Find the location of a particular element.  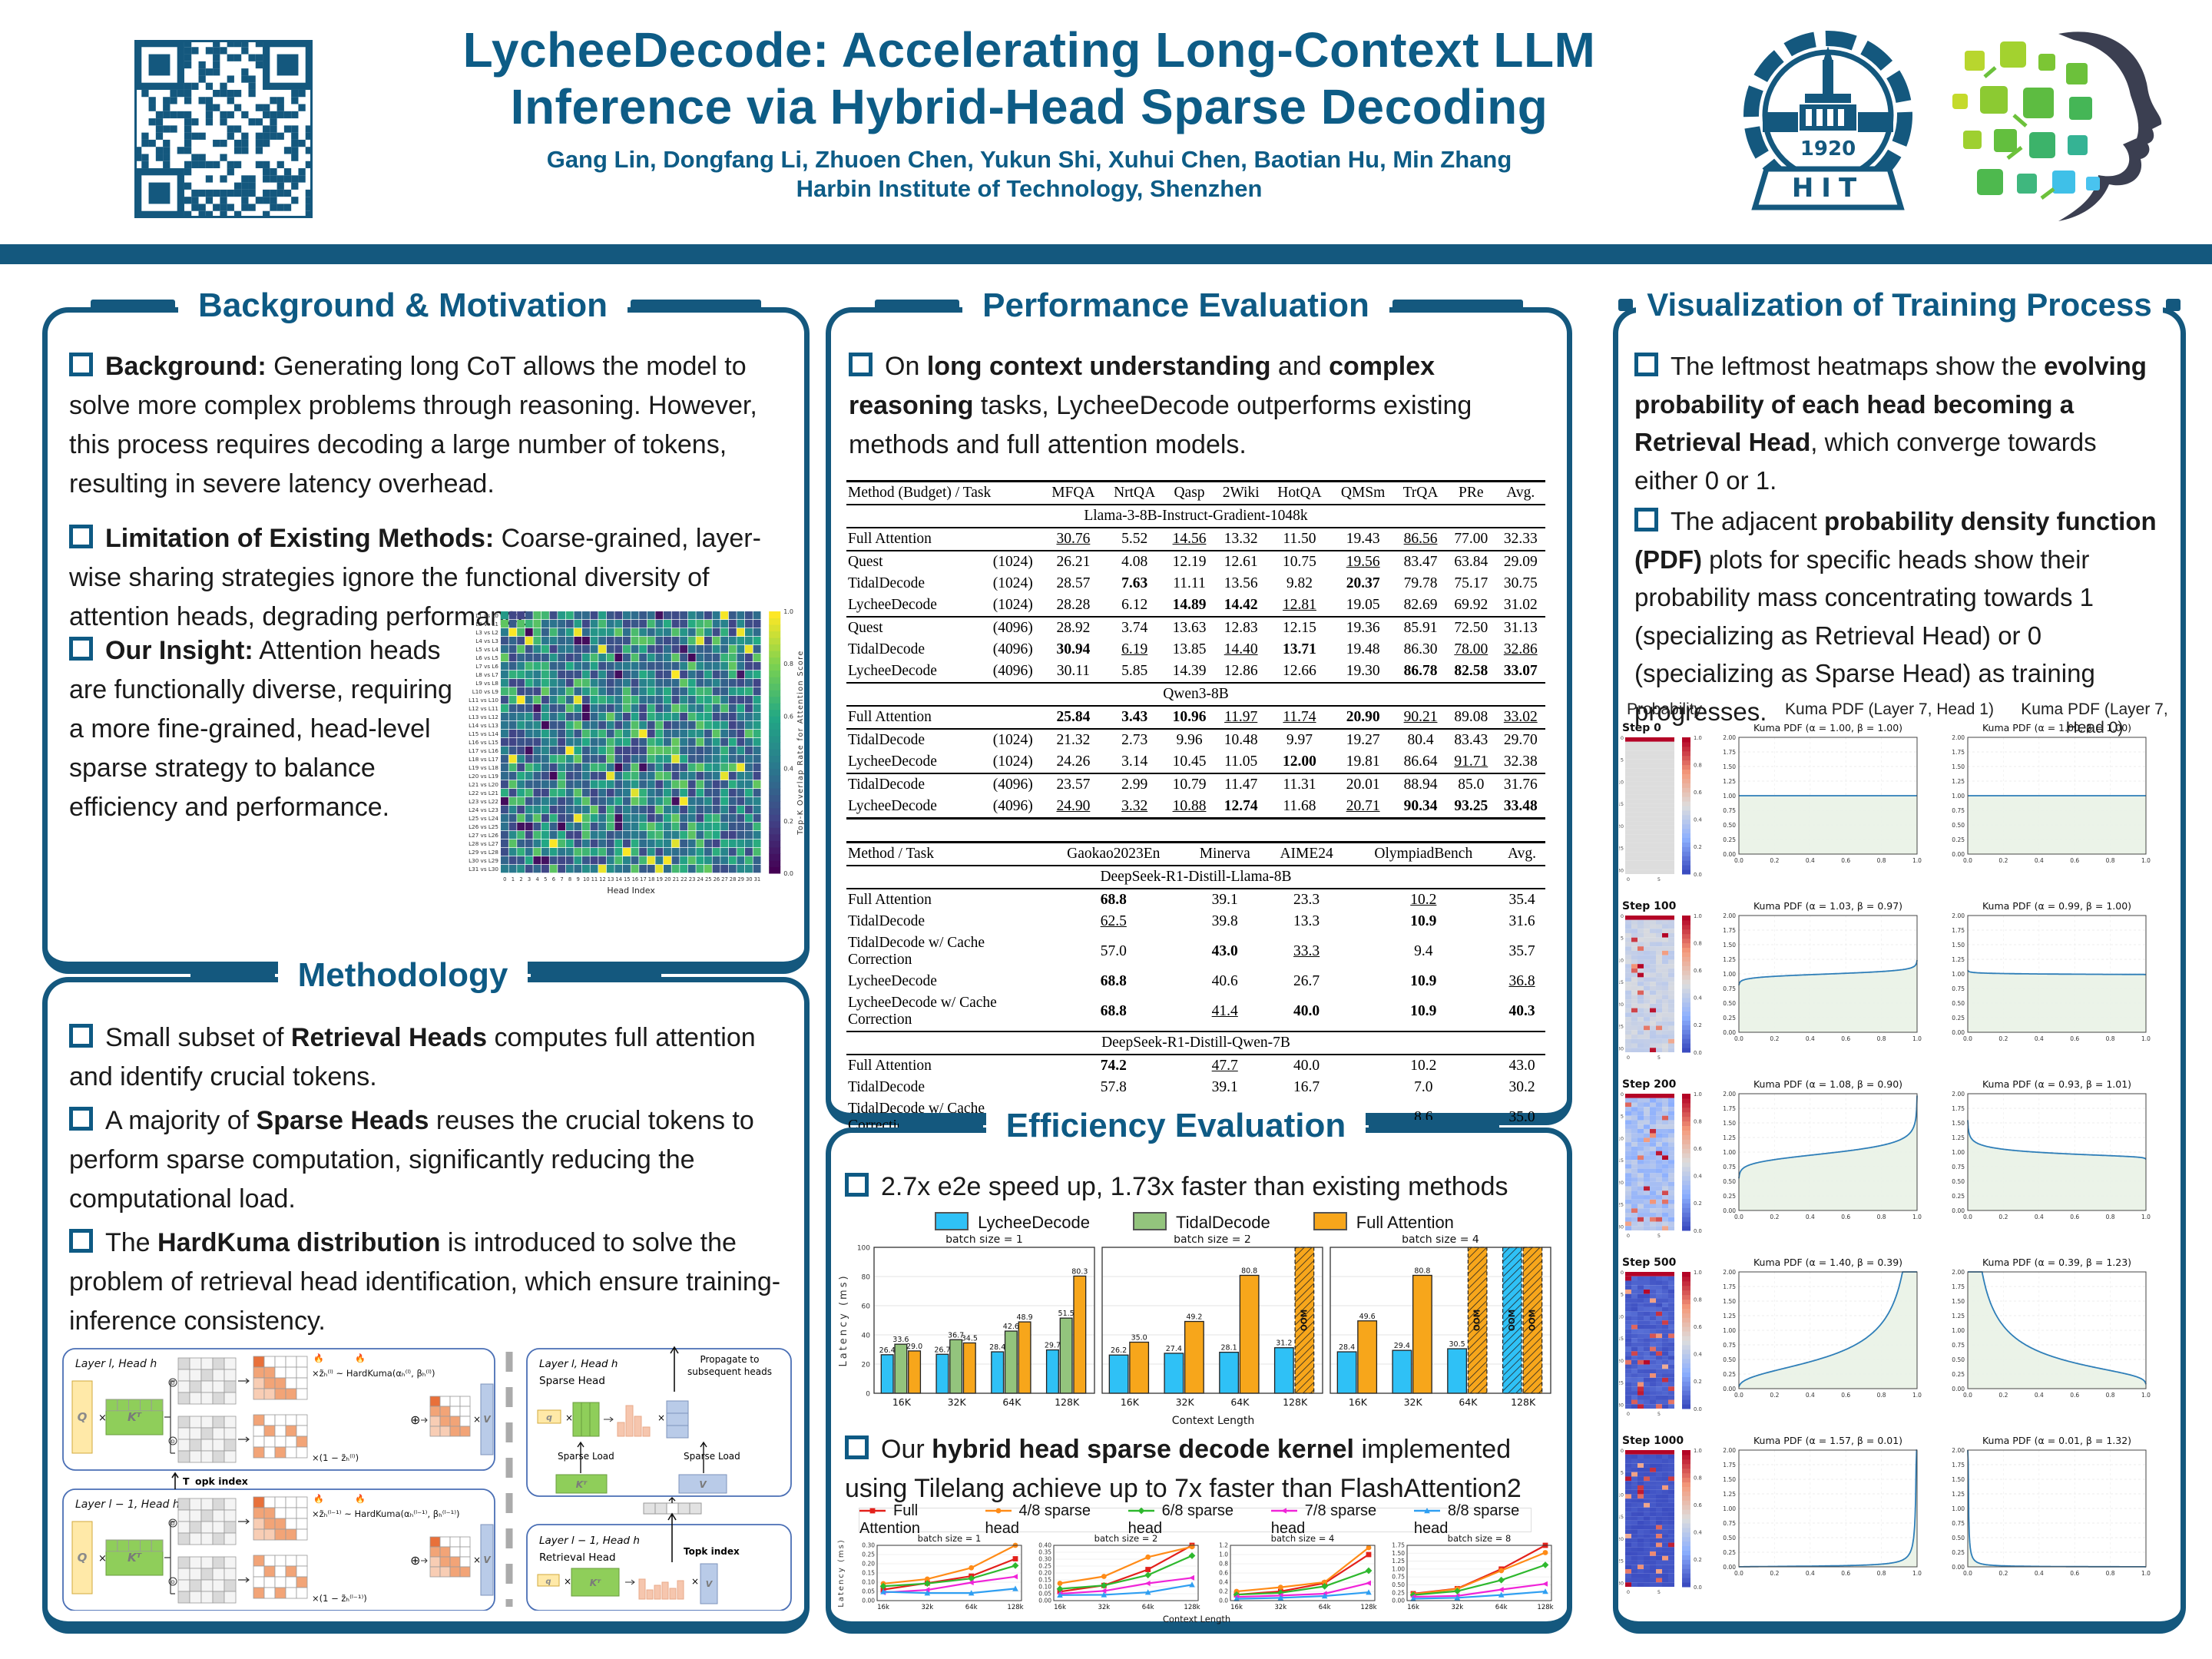

table-model-row: Llama-3-8B-Instruct-Gradient-1048k is located at coordinates (1195, 516).